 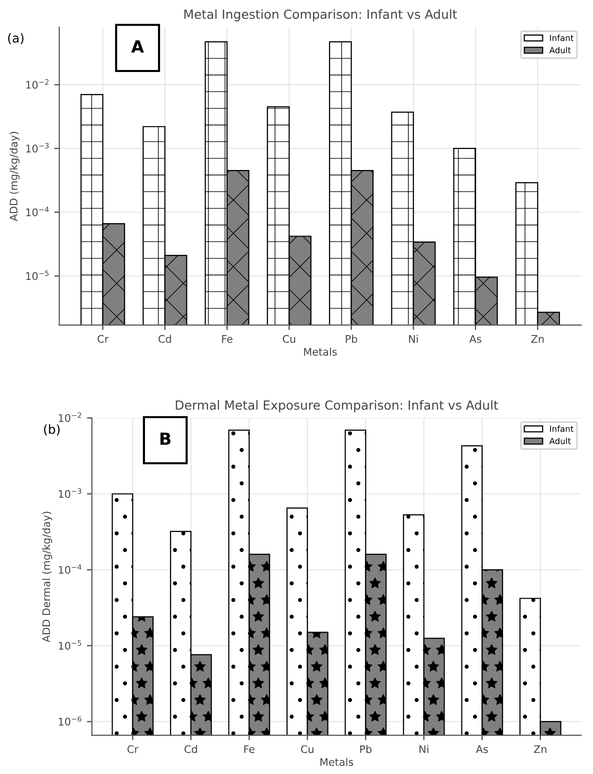 What do you see at coordinates (337, 406) in the screenshot?
I see `chart-title: Dermal Metal Exposure Comparison: Infant vs Adult` at bounding box center [337, 406].